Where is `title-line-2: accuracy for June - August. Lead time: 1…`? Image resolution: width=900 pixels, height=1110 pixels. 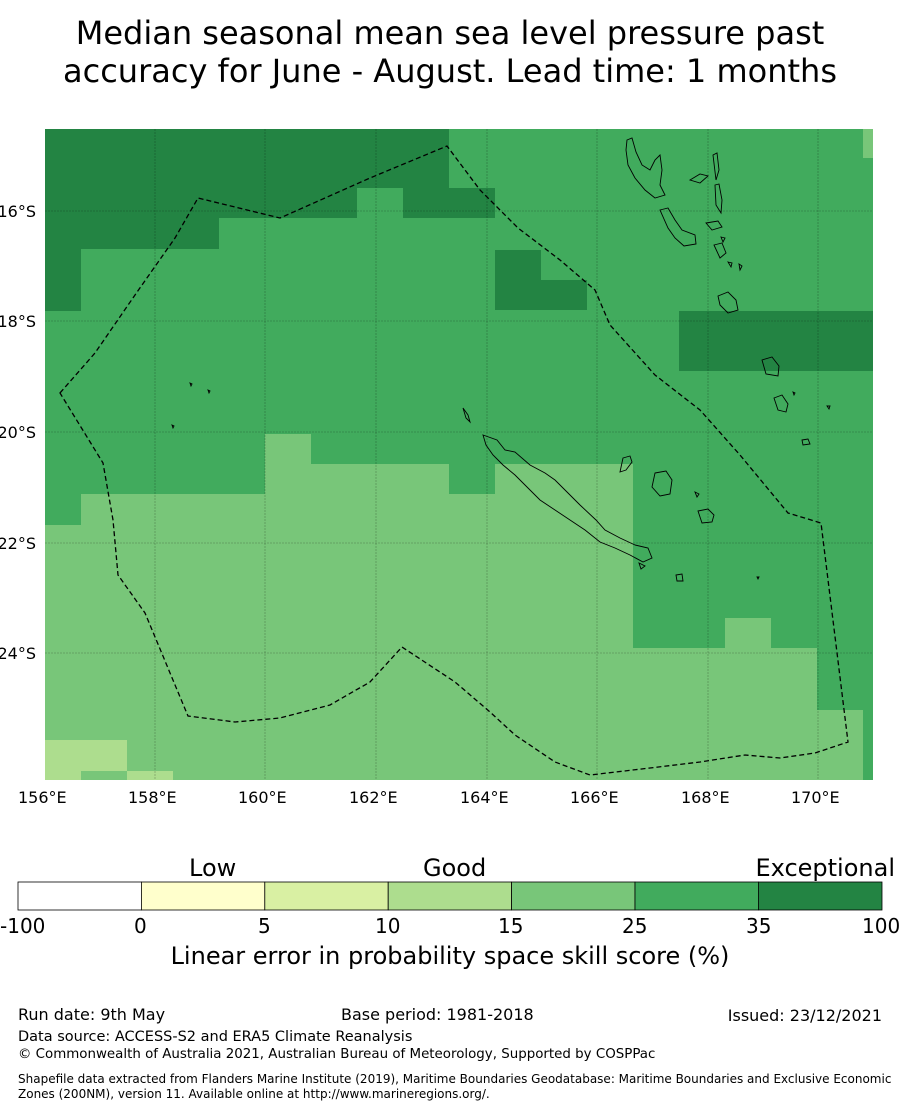
title-line-2: accuracy for June - August. Lead time: 1… is located at coordinates (450, 71).